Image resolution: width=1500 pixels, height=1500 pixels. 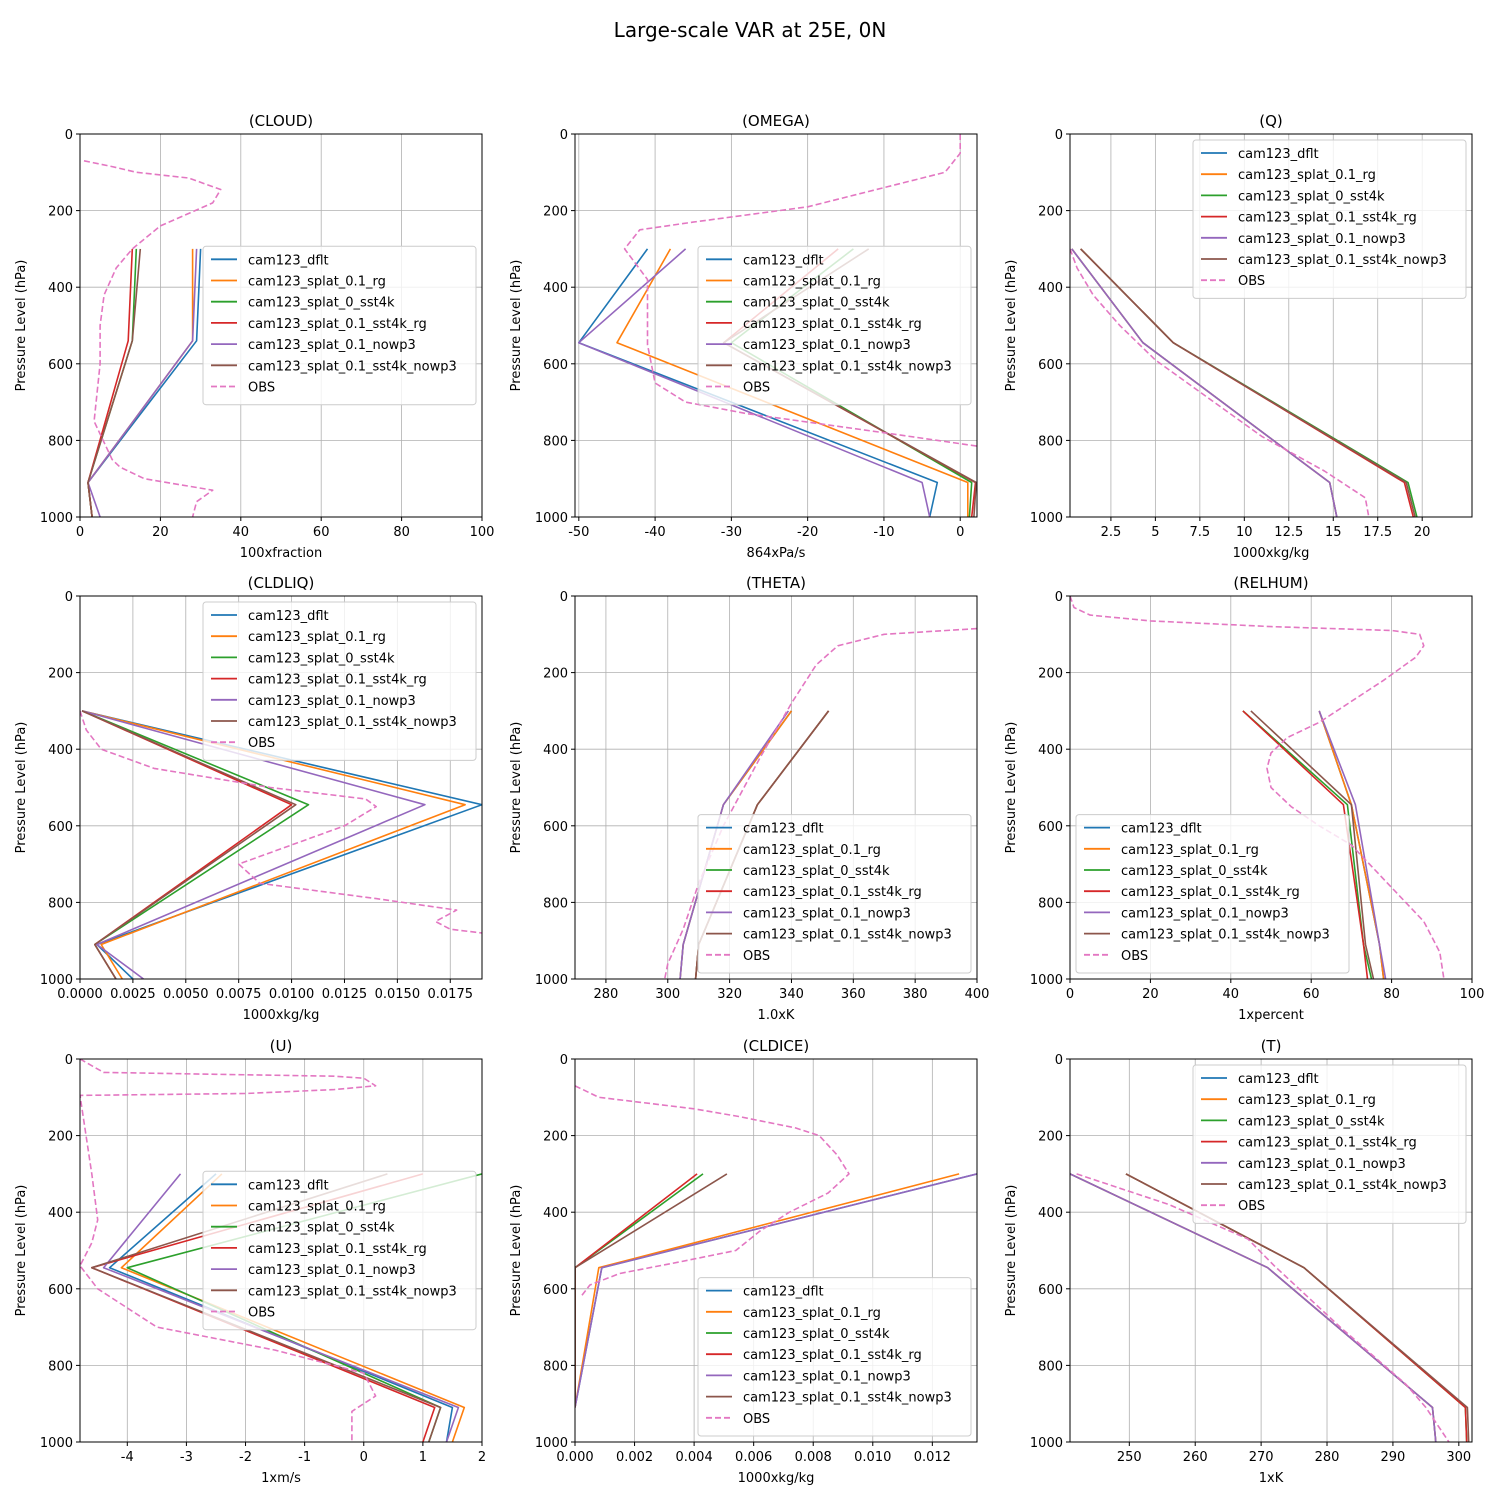 What do you see at coordinates (750, 30) in the screenshot?
I see `figure-suptitle: Large-scale VAR at 25E, 0N` at bounding box center [750, 30].